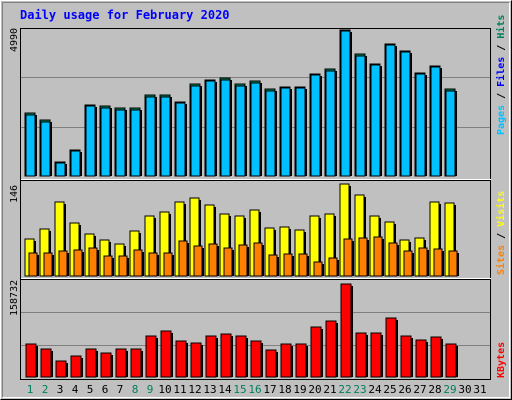  Describe the element at coordinates (501, 260) in the screenshot. I see `legend-sites: Sites` at that location.